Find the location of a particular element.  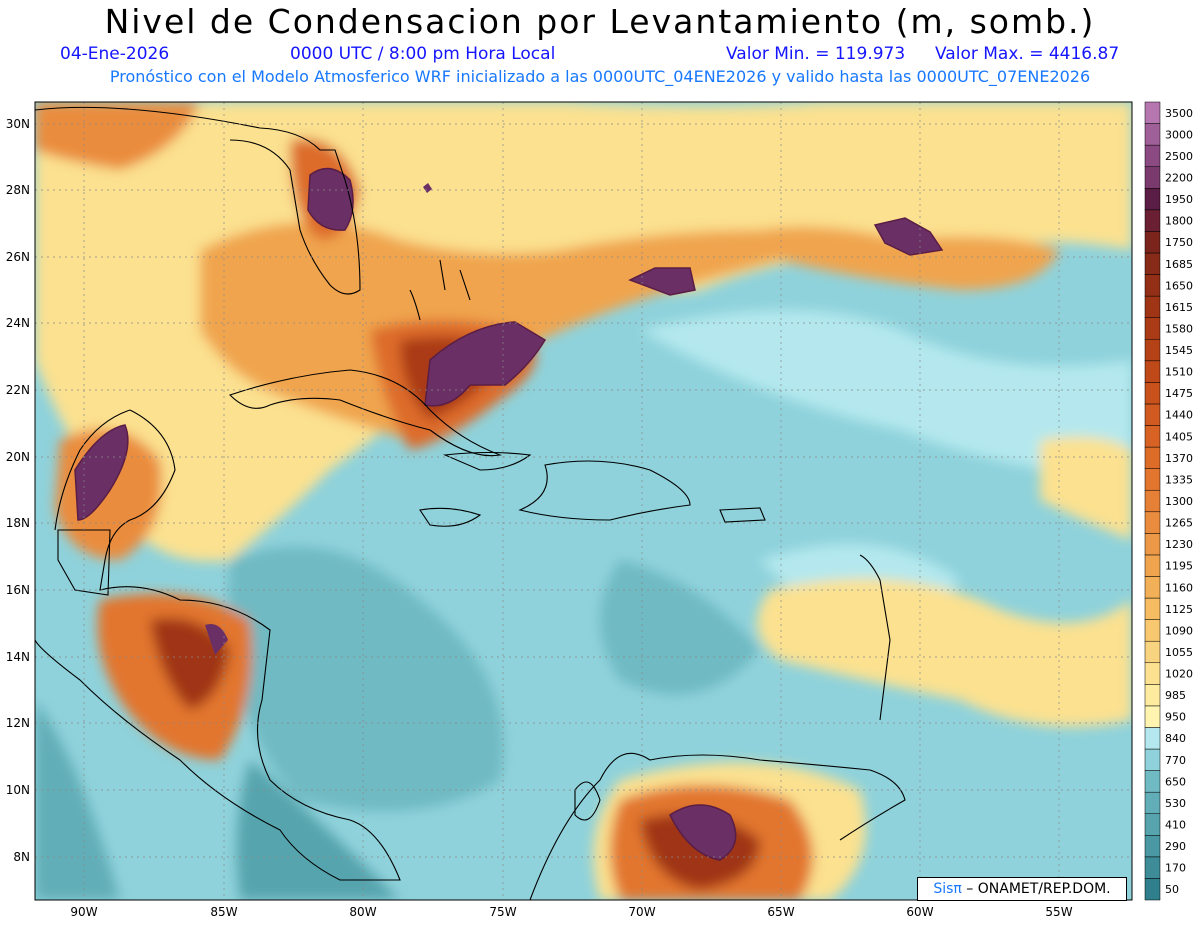

field-max-small is located at coordinates (427, 188).